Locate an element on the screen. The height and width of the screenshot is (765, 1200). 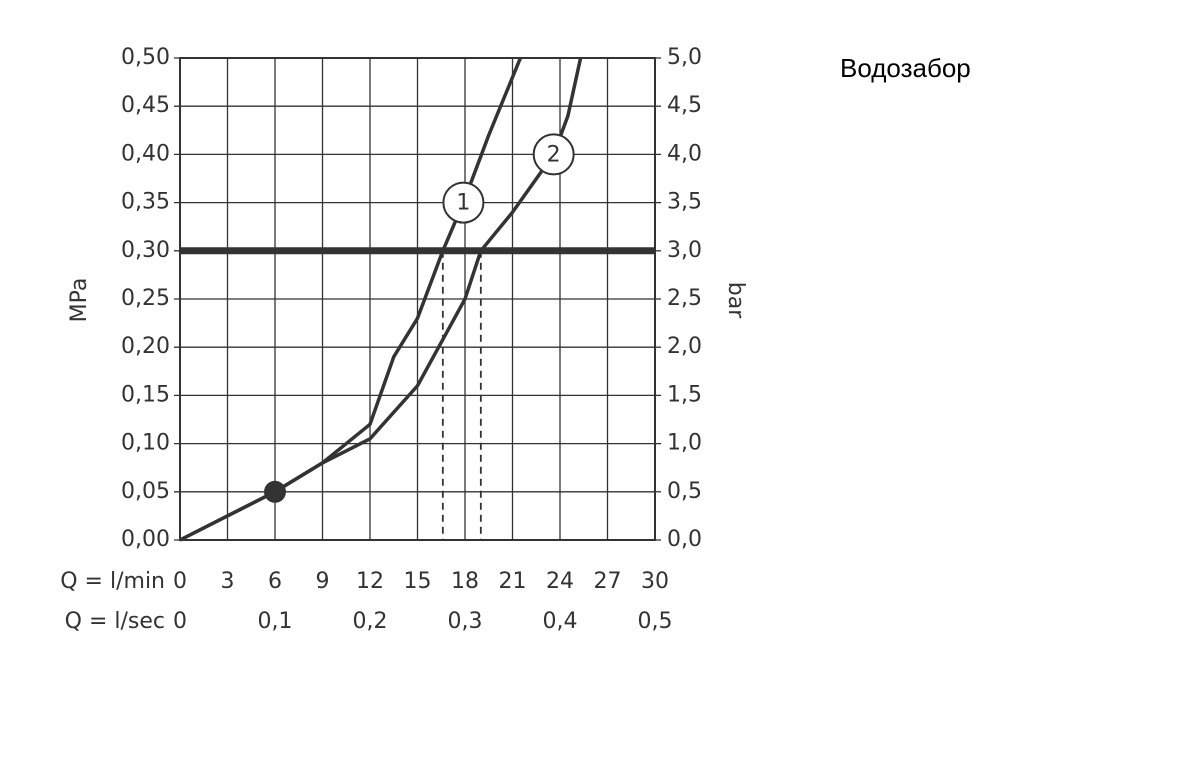
y-tick-label: 0,40 is located at coordinates (145, 153).